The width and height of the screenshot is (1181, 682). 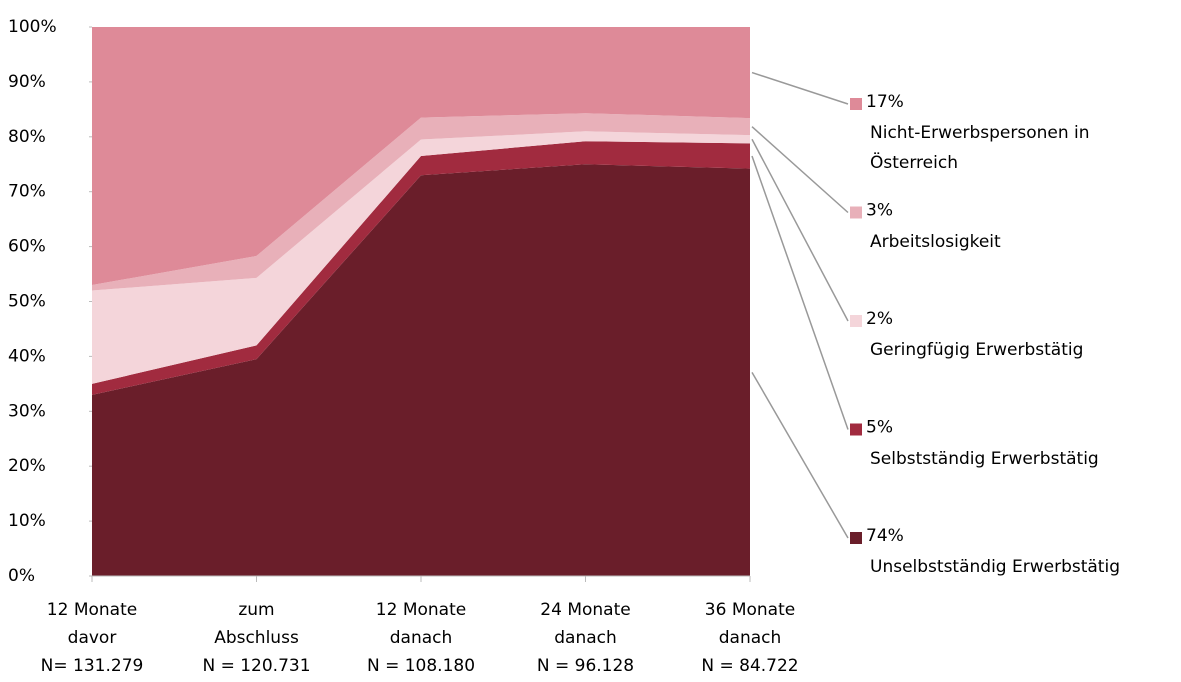 I want to click on value-label: 74%, so click(x=885, y=536).